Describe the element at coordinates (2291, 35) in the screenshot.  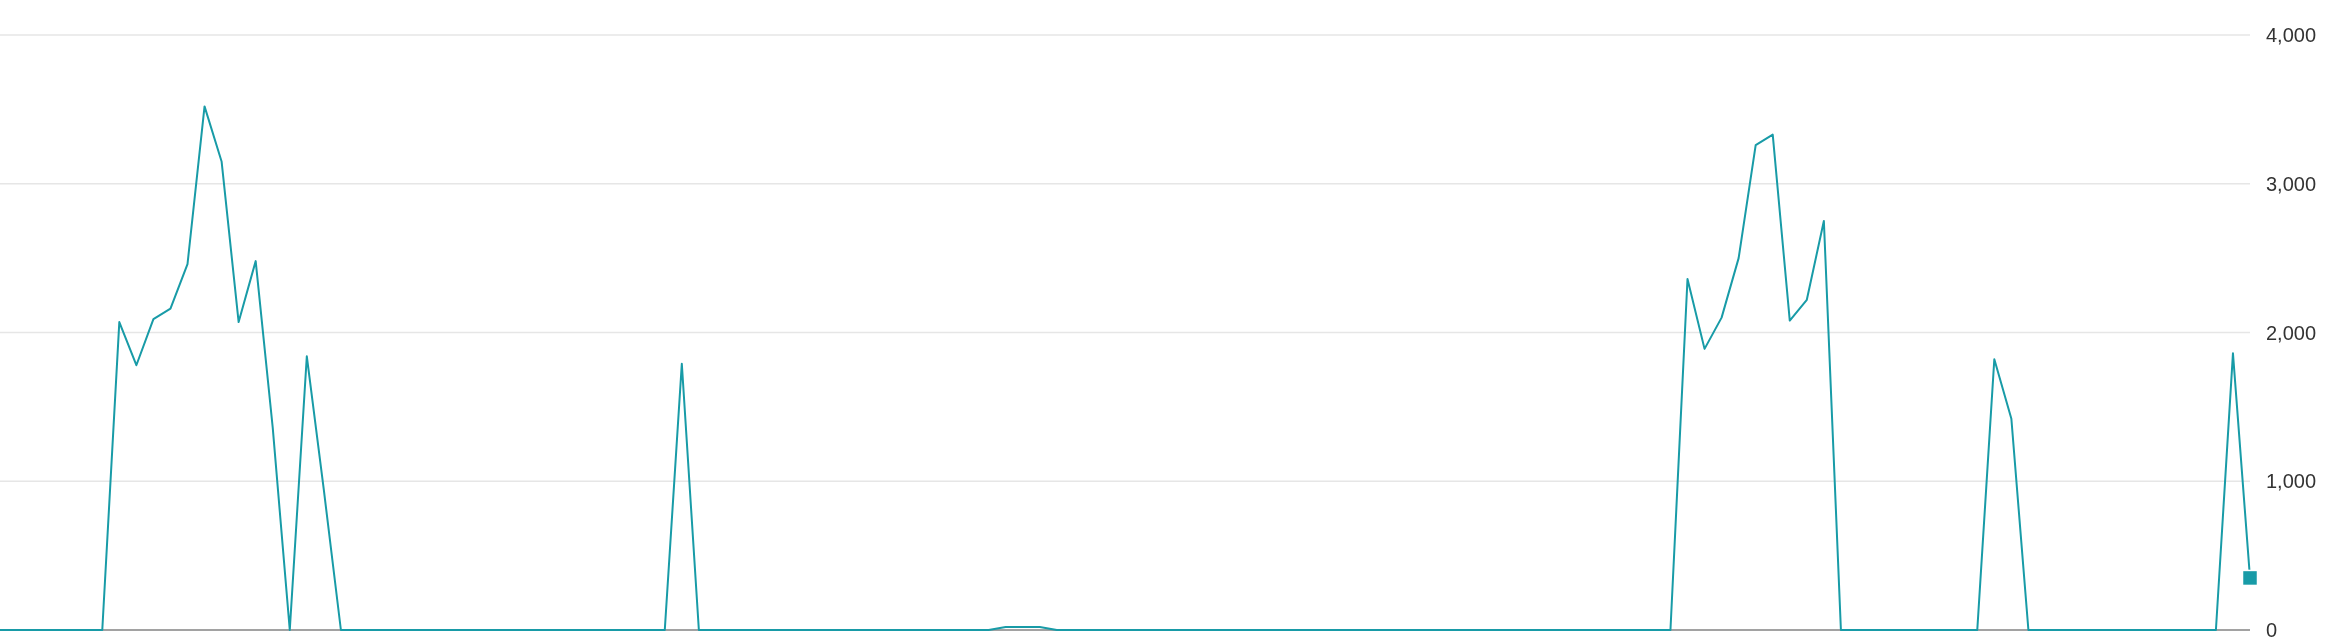
I see `y-tick-label: 4,000` at that location.